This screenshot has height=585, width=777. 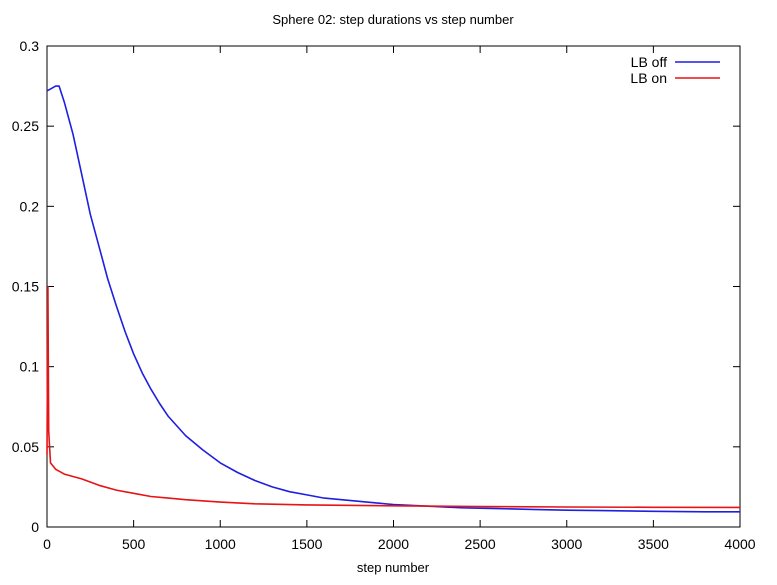 What do you see at coordinates (30, 46) in the screenshot?
I see `y-tick-label: 0.3` at bounding box center [30, 46].